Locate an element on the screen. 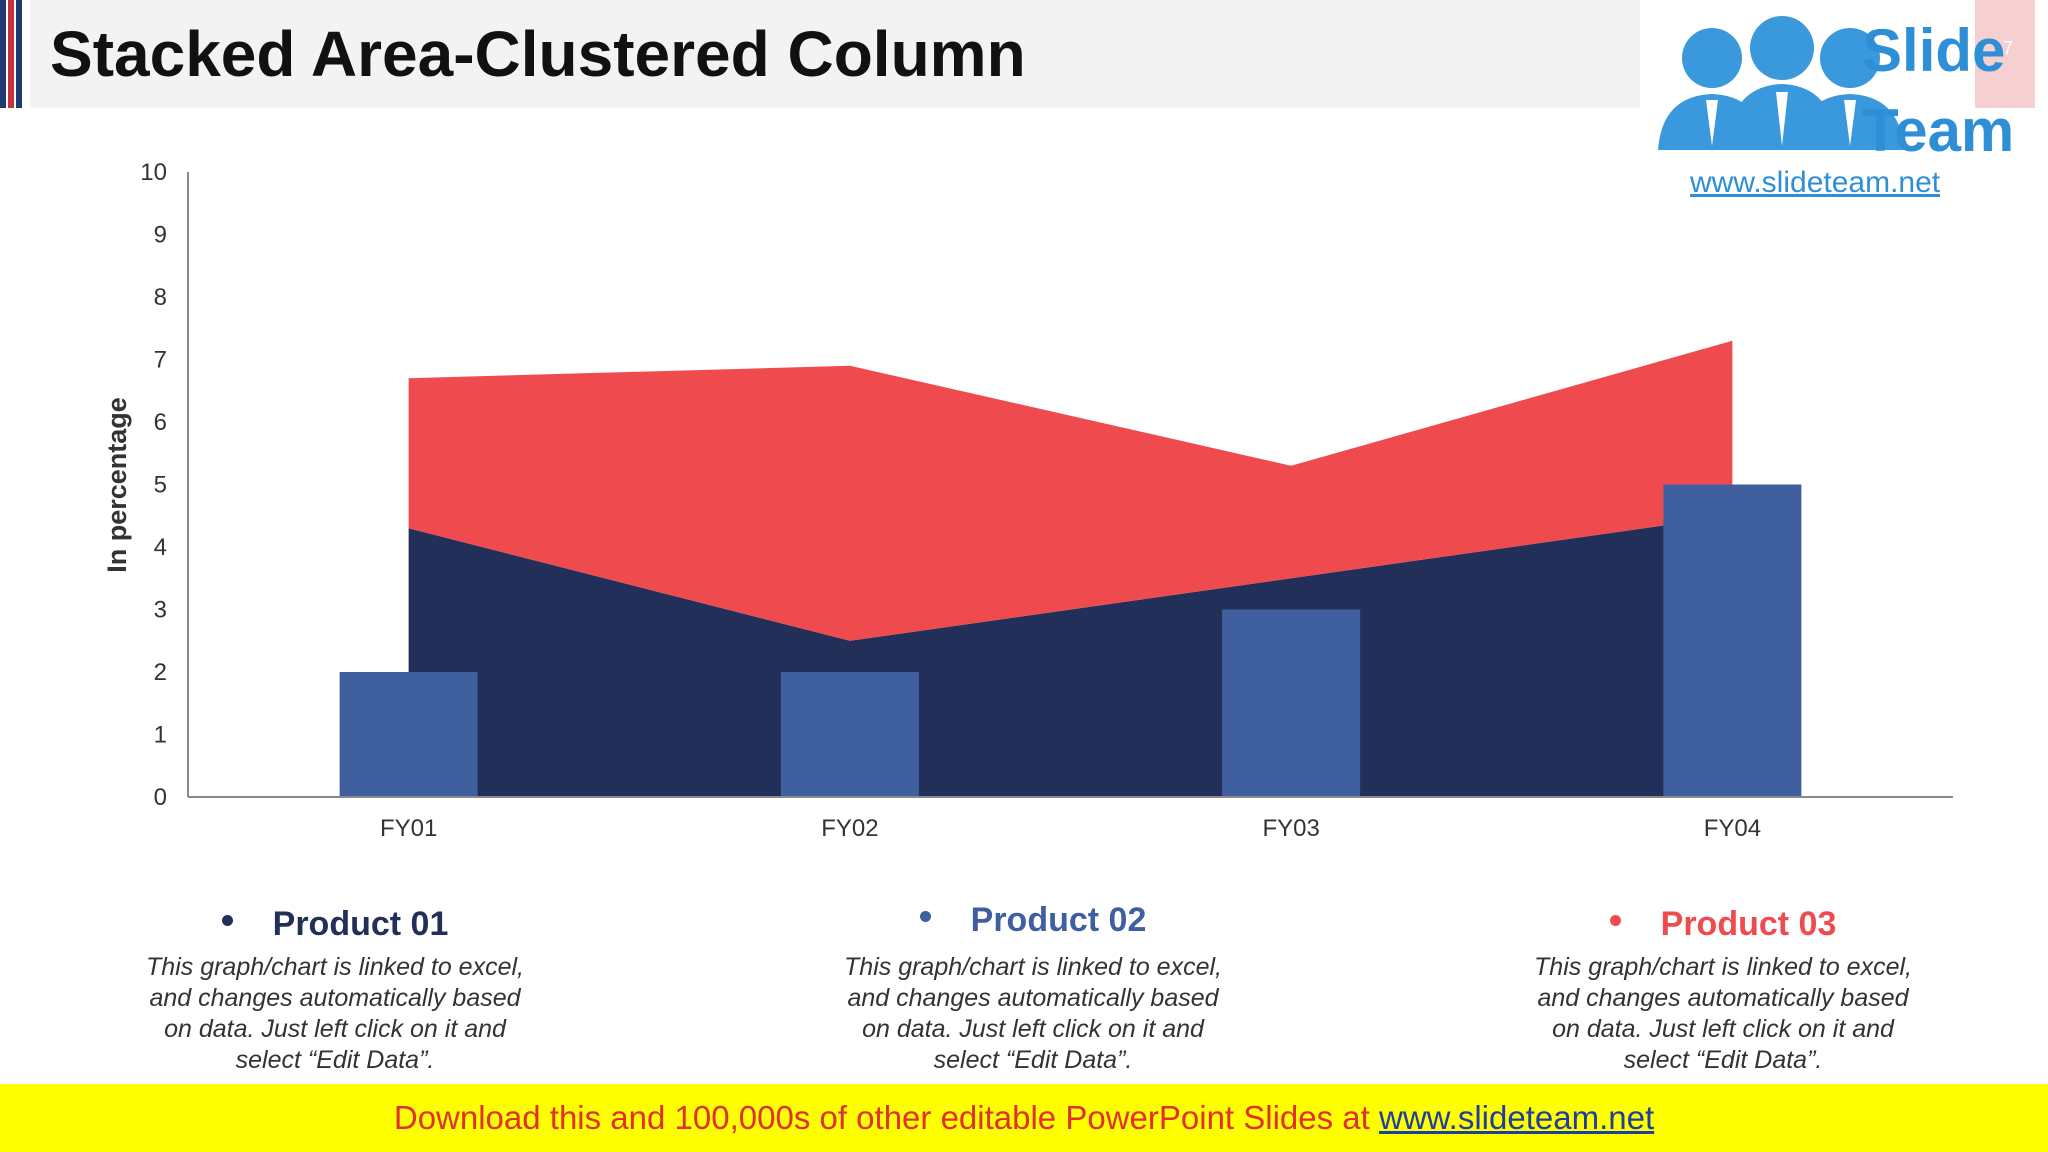 The height and width of the screenshot is (1152, 2048). logo-text-slide: Slide is located at coordinates (1934, 50).